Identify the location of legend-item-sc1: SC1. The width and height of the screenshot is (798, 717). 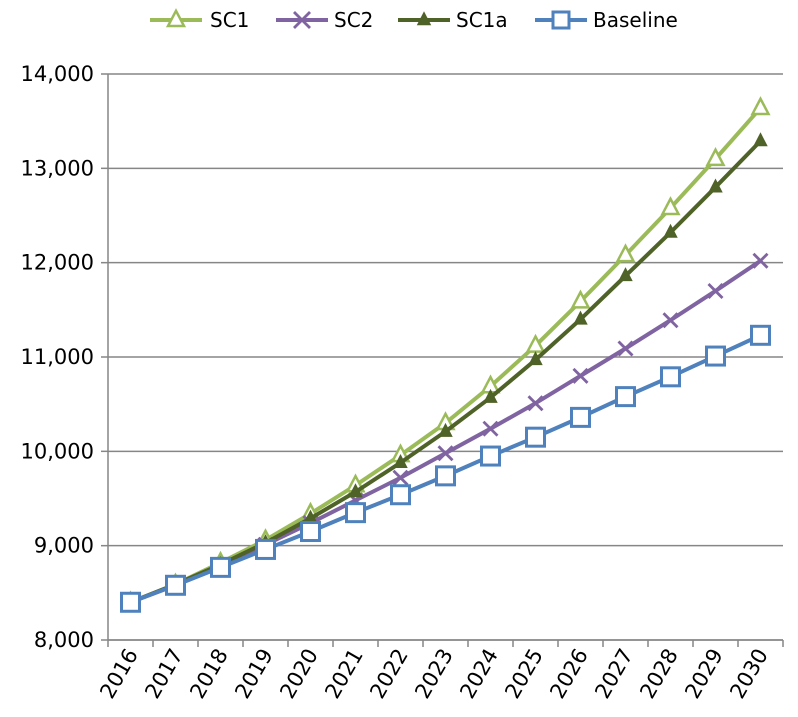
(199, 20).